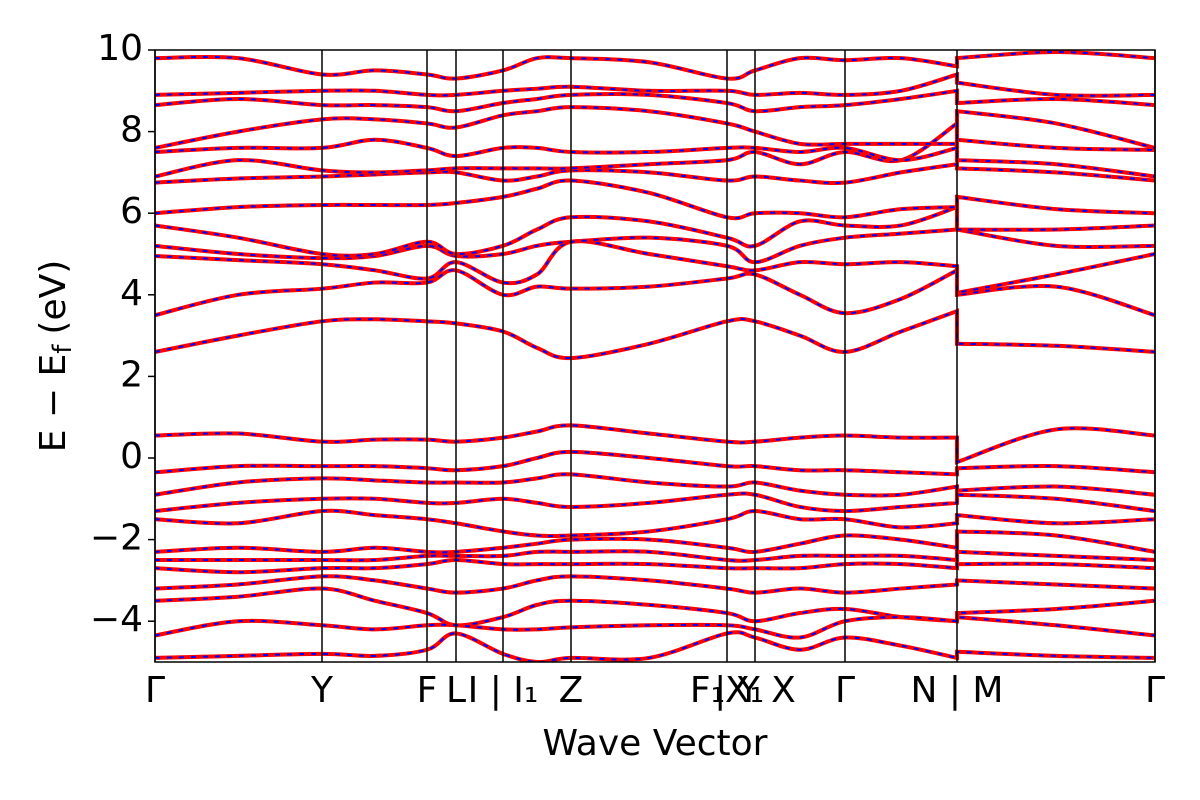 The height and width of the screenshot is (800, 1200). I want to click on y-axis-label: E − Ef (eV), so click(55, 356).